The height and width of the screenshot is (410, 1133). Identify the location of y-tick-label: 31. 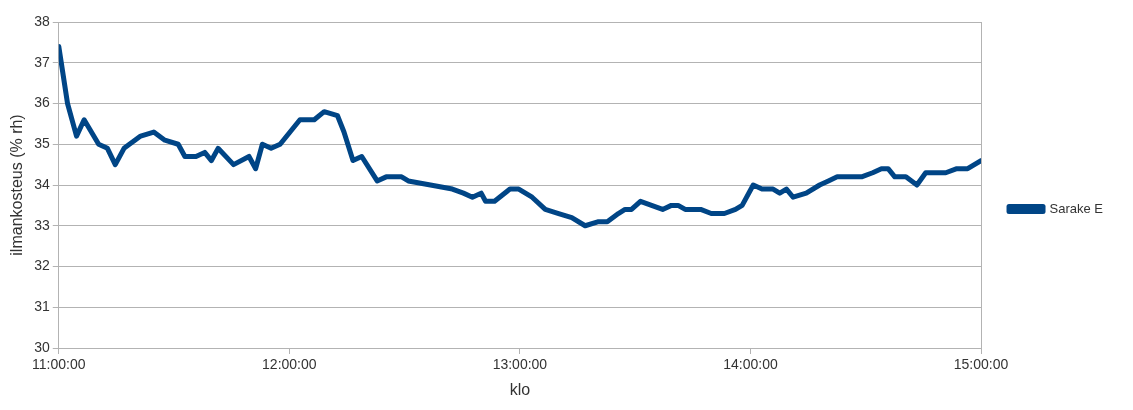
(42, 306).